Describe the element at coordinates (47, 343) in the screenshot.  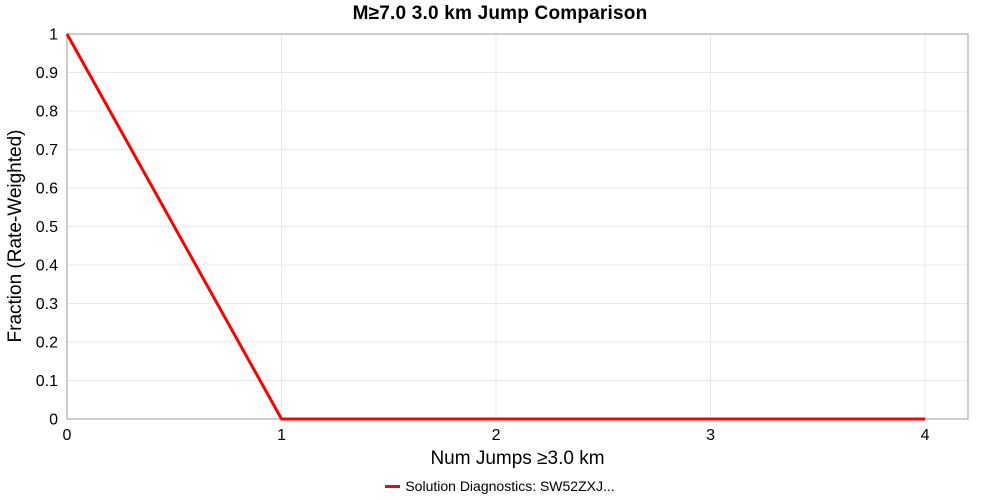
I see `y-tick-label: 0.2` at that location.